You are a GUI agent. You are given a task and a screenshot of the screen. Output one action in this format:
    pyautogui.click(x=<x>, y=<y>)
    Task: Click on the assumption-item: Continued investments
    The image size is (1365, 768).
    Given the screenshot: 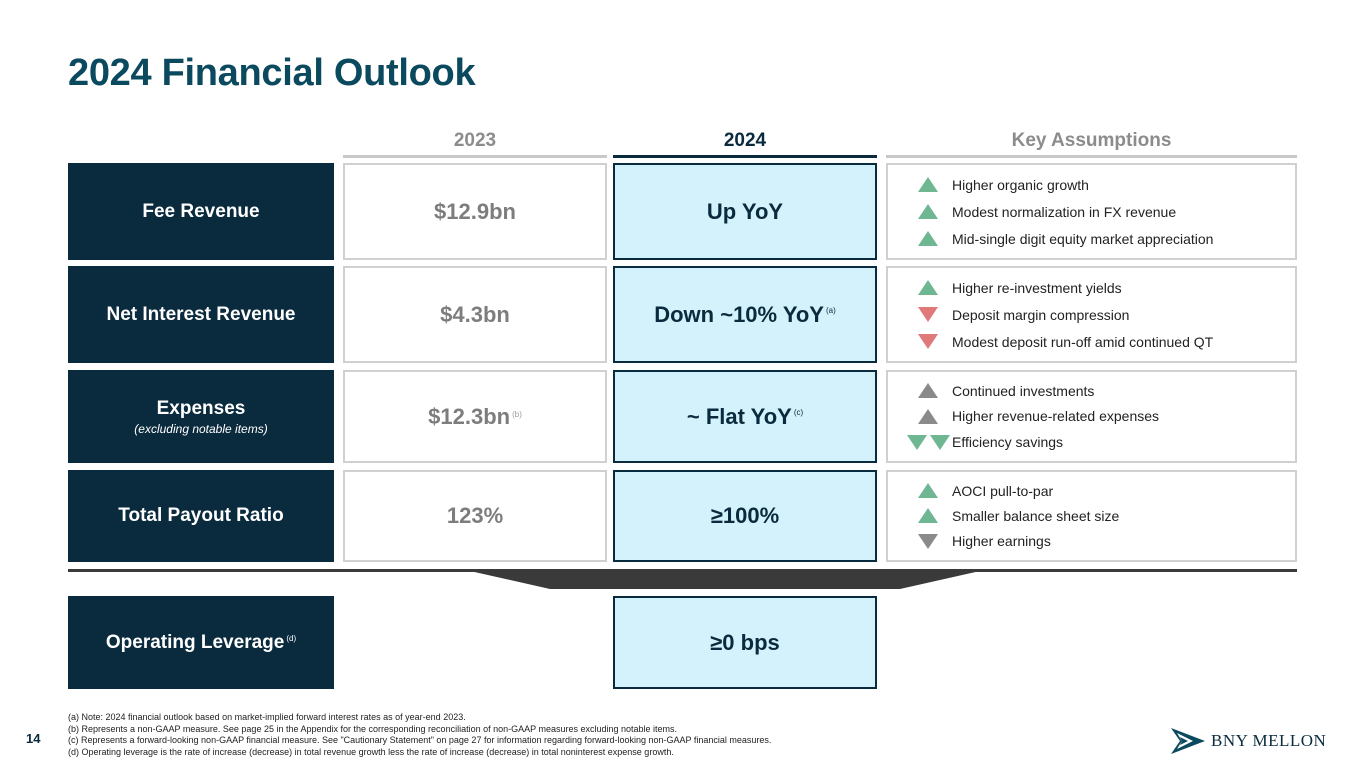 What is the action you would take?
    pyautogui.click(x=1100, y=391)
    